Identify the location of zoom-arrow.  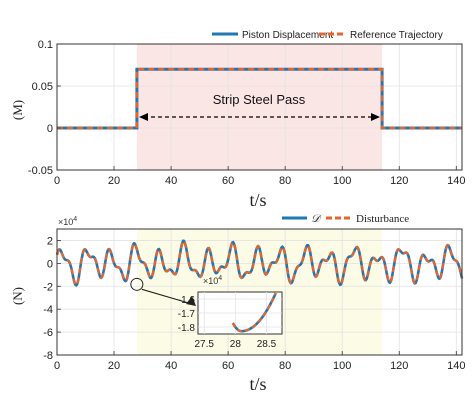
(168, 297).